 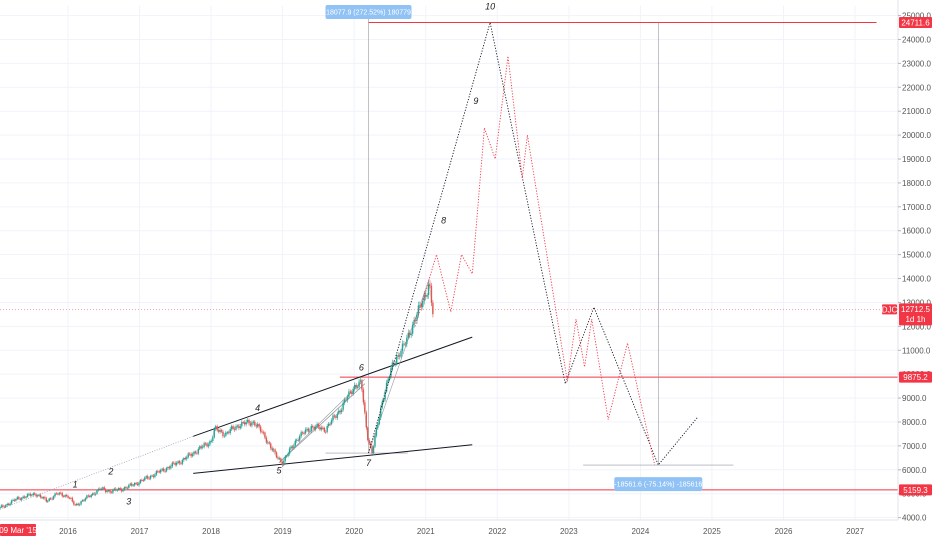 What do you see at coordinates (280, 470) in the screenshot?
I see `wave-label-5: 5` at bounding box center [280, 470].